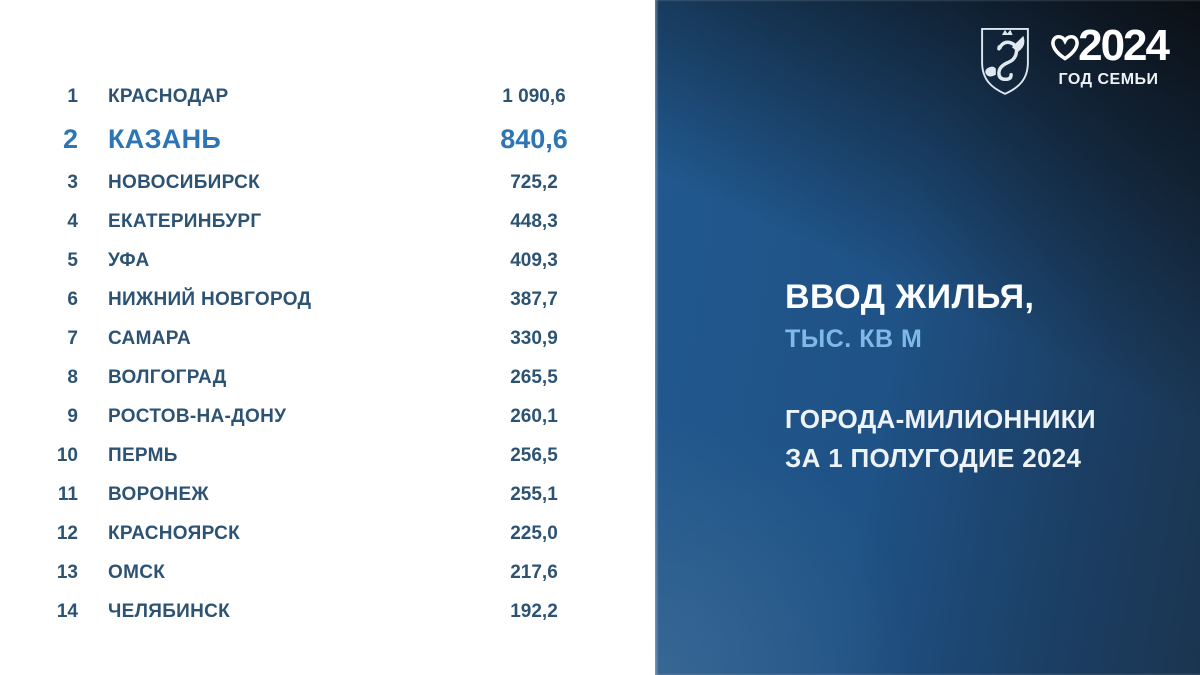 The height and width of the screenshot is (675, 1200). I want to click on rank-number: 1, so click(72, 96).